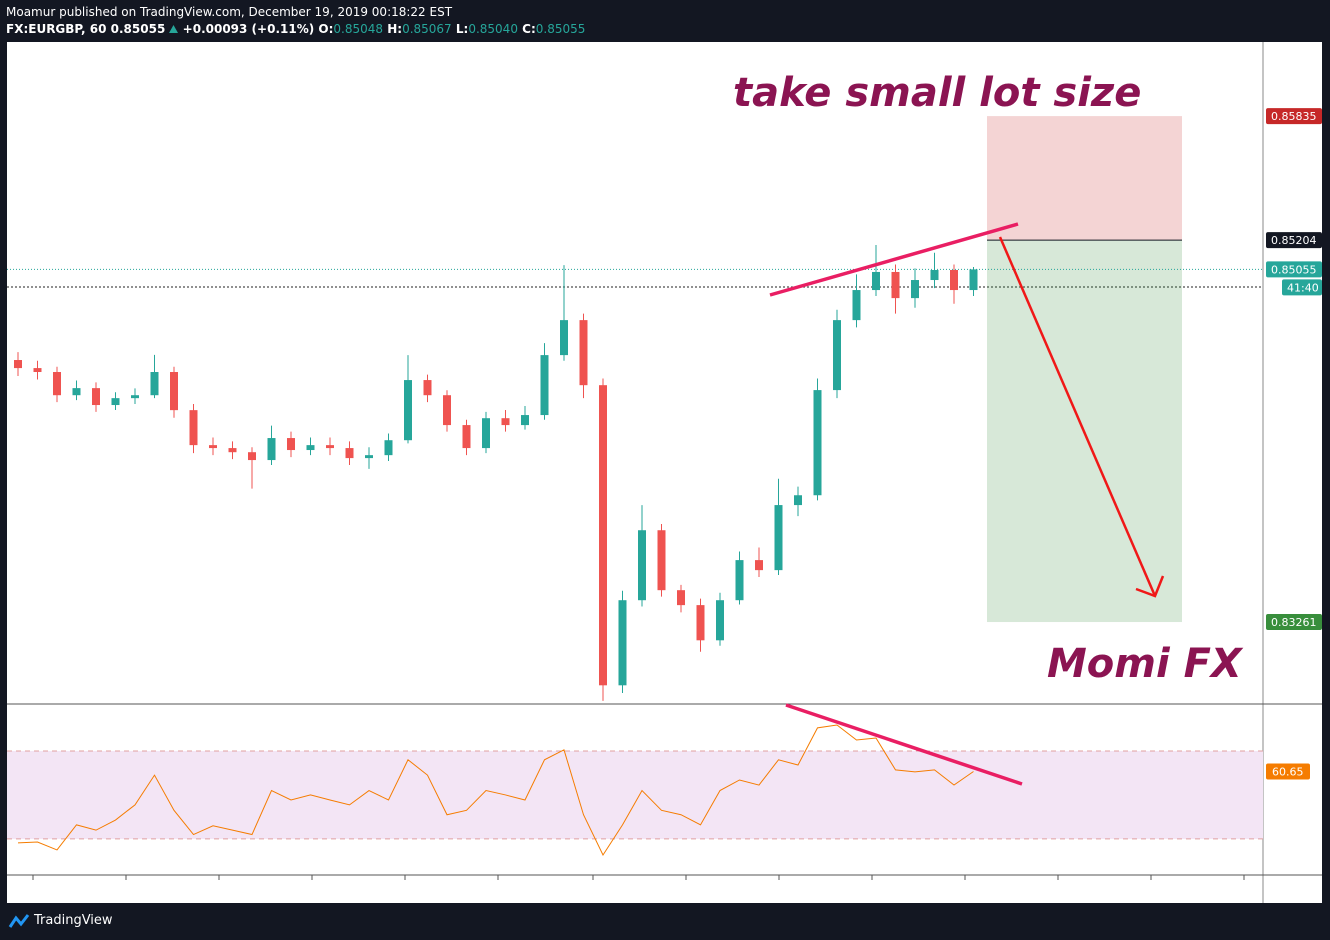  I want to click on price-labels: 0.85835 0.85204 0.85055 0.83261 41:40 60.65, so click(1294, 444).